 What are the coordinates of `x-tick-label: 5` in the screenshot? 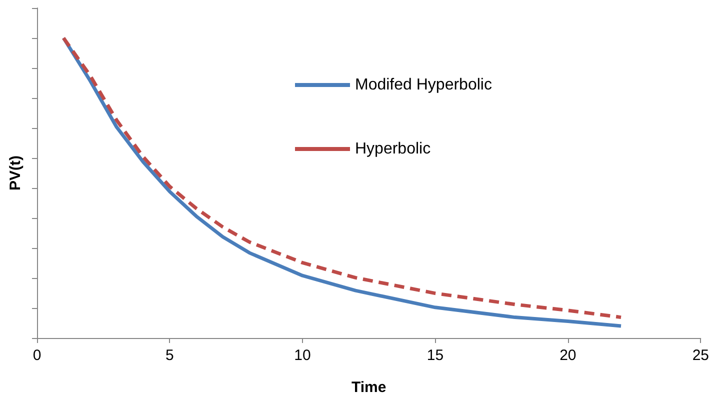 It's located at (170, 355).